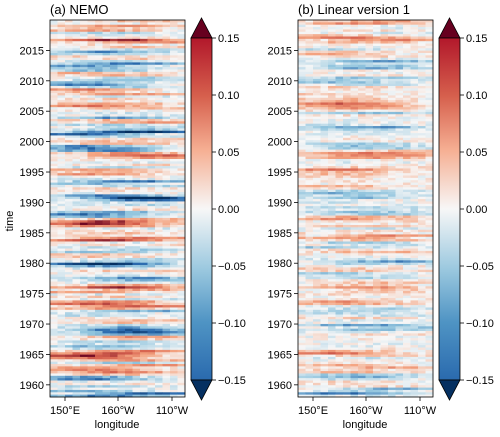  I want to click on colorbar-tick-label: 0.10, so click(228, 96).